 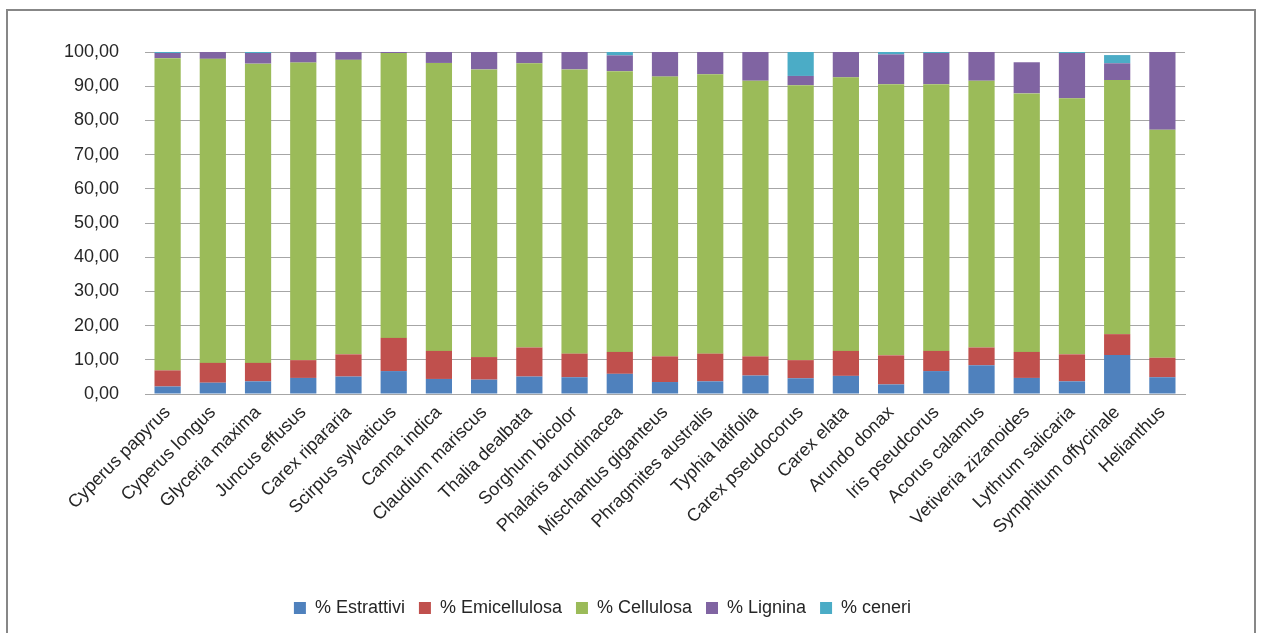 What do you see at coordinates (876, 606) in the screenshot?
I see `legend-label: % ceneri` at bounding box center [876, 606].